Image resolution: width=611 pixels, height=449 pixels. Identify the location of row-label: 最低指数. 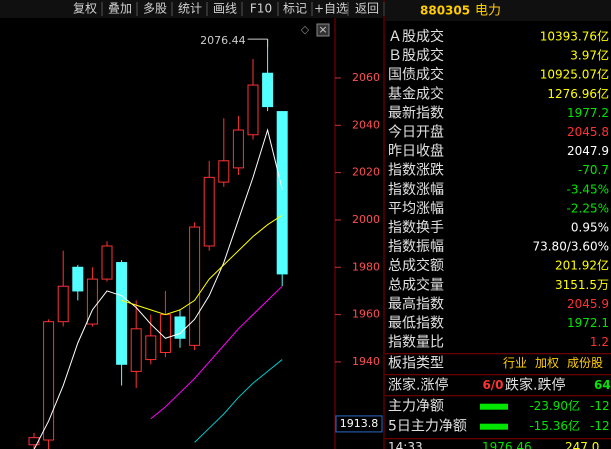
(416, 324).